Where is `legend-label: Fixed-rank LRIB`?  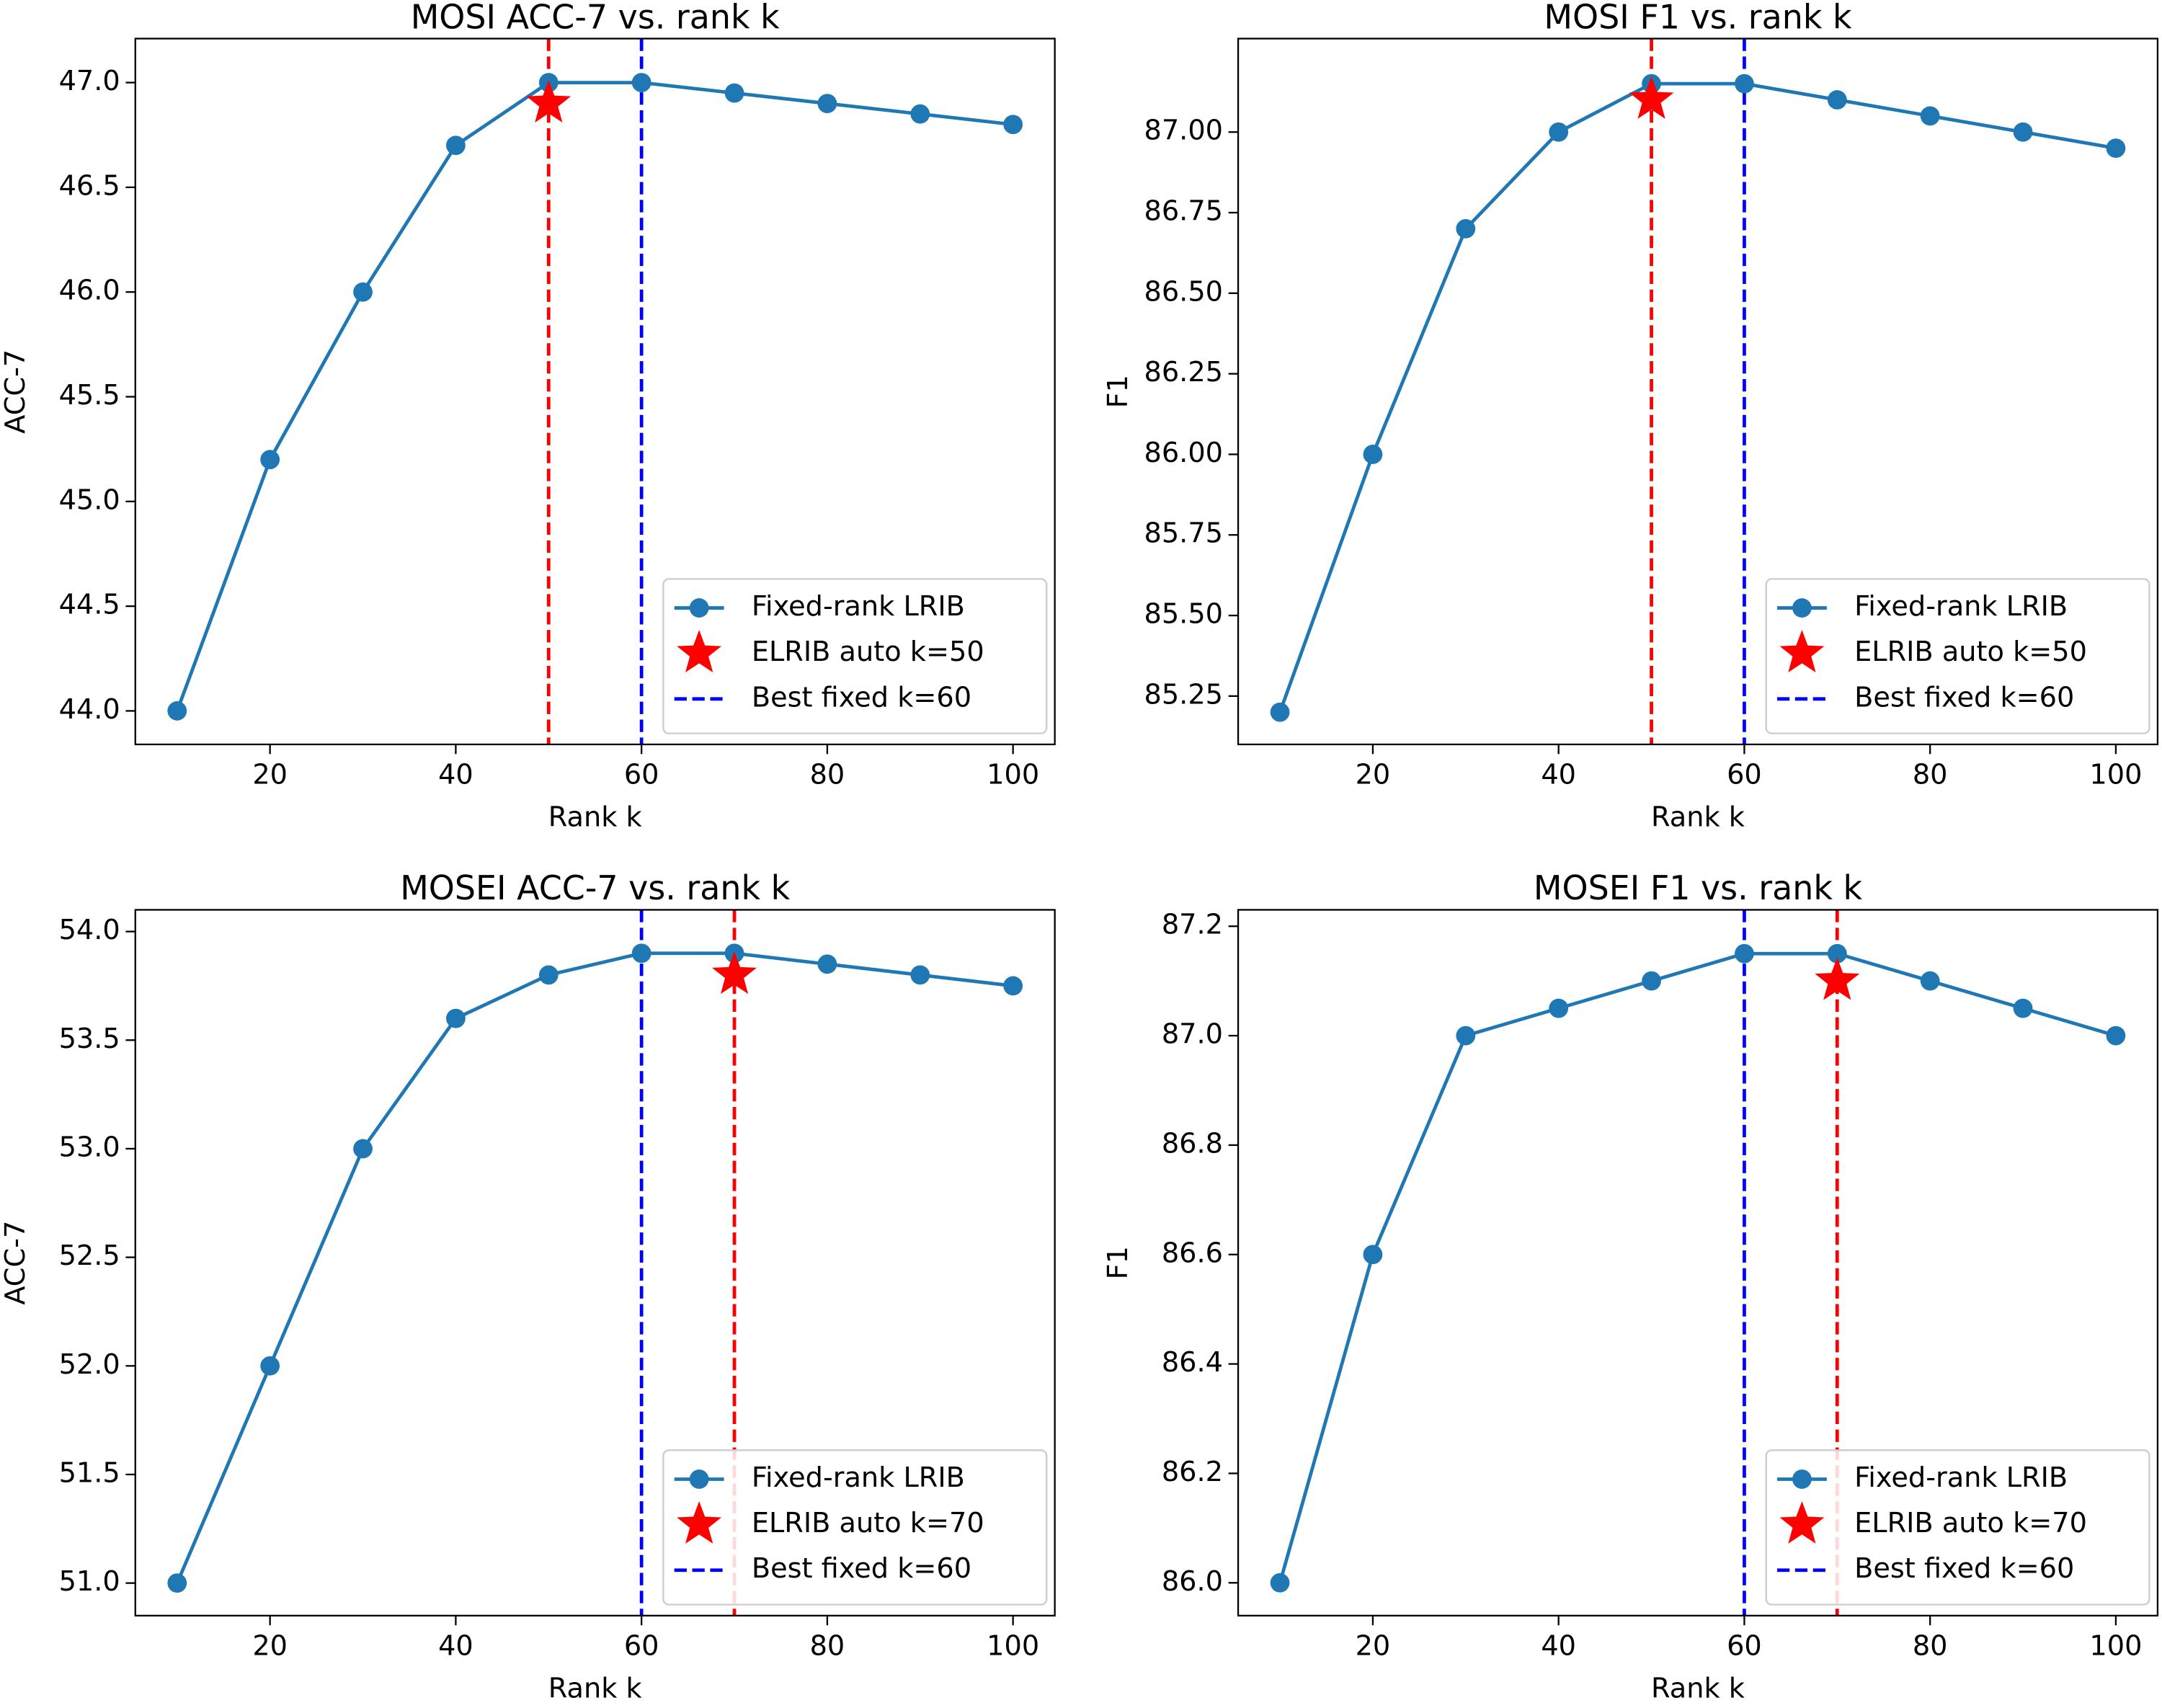 legend-label: Fixed-rank LRIB is located at coordinates (859, 1478).